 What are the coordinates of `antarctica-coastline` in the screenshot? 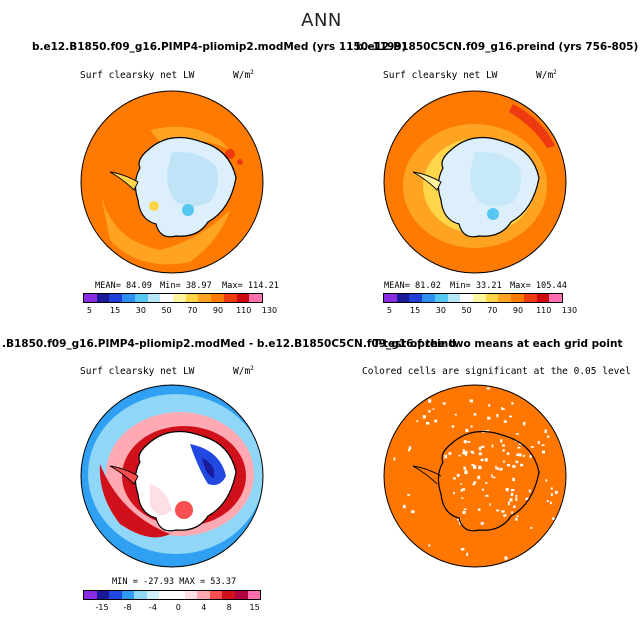 It's located at (488, 481).